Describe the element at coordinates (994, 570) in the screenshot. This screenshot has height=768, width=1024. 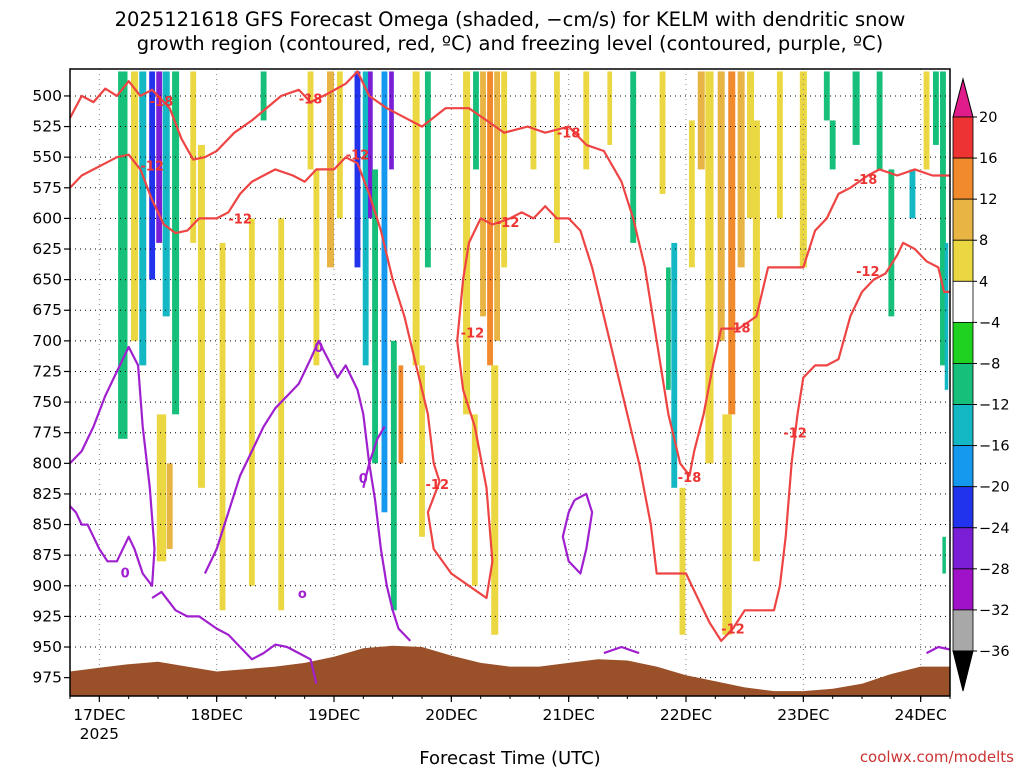
I see `colorbar-label: −28` at that location.